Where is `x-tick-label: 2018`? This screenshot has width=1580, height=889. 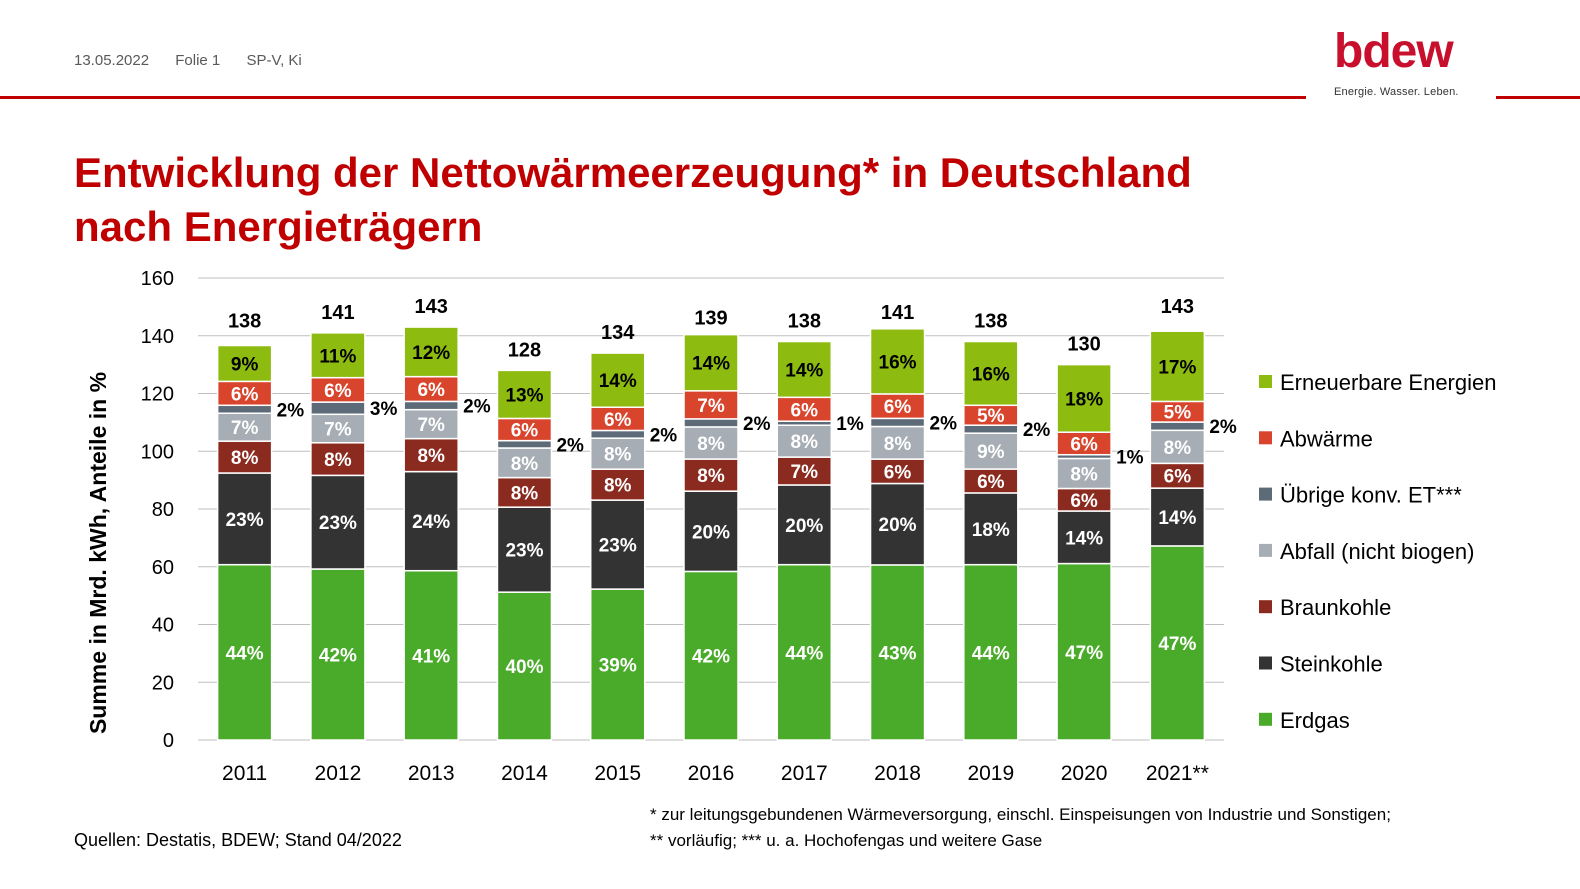 x-tick-label: 2018 is located at coordinates (897, 773).